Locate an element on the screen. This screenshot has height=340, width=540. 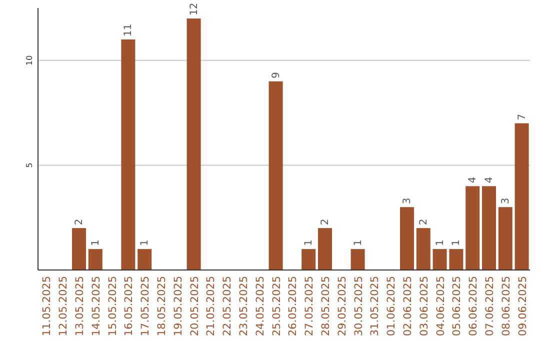
data-label: 12 is located at coordinates (194, 9).